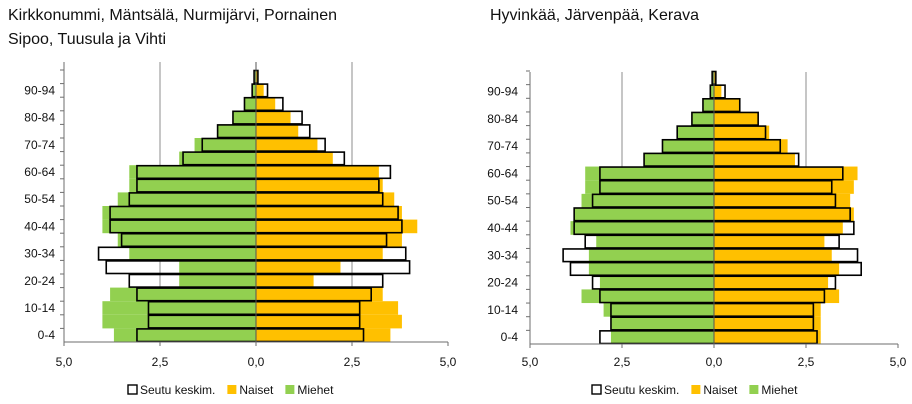 The image size is (912, 404). I want to click on legend: Seutu keskim. Naiset Miehet, so click(694, 390).